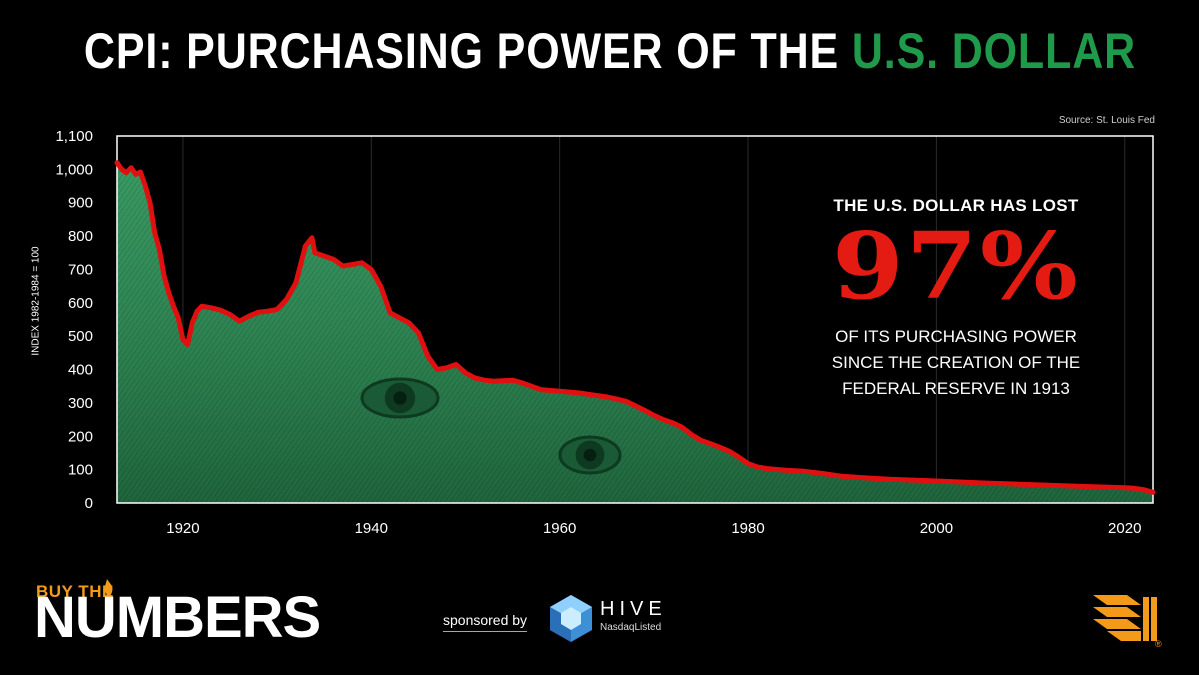  What do you see at coordinates (956, 266) in the screenshot?
I see `callout-figure: 97%` at bounding box center [956, 266].